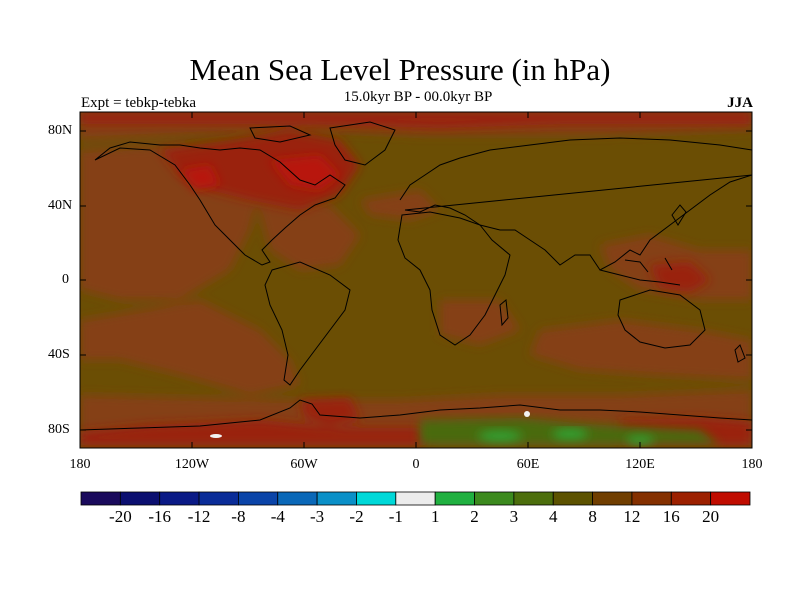 The width and height of the screenshot is (800, 600). I want to click on lon-label: 0, so click(416, 464).